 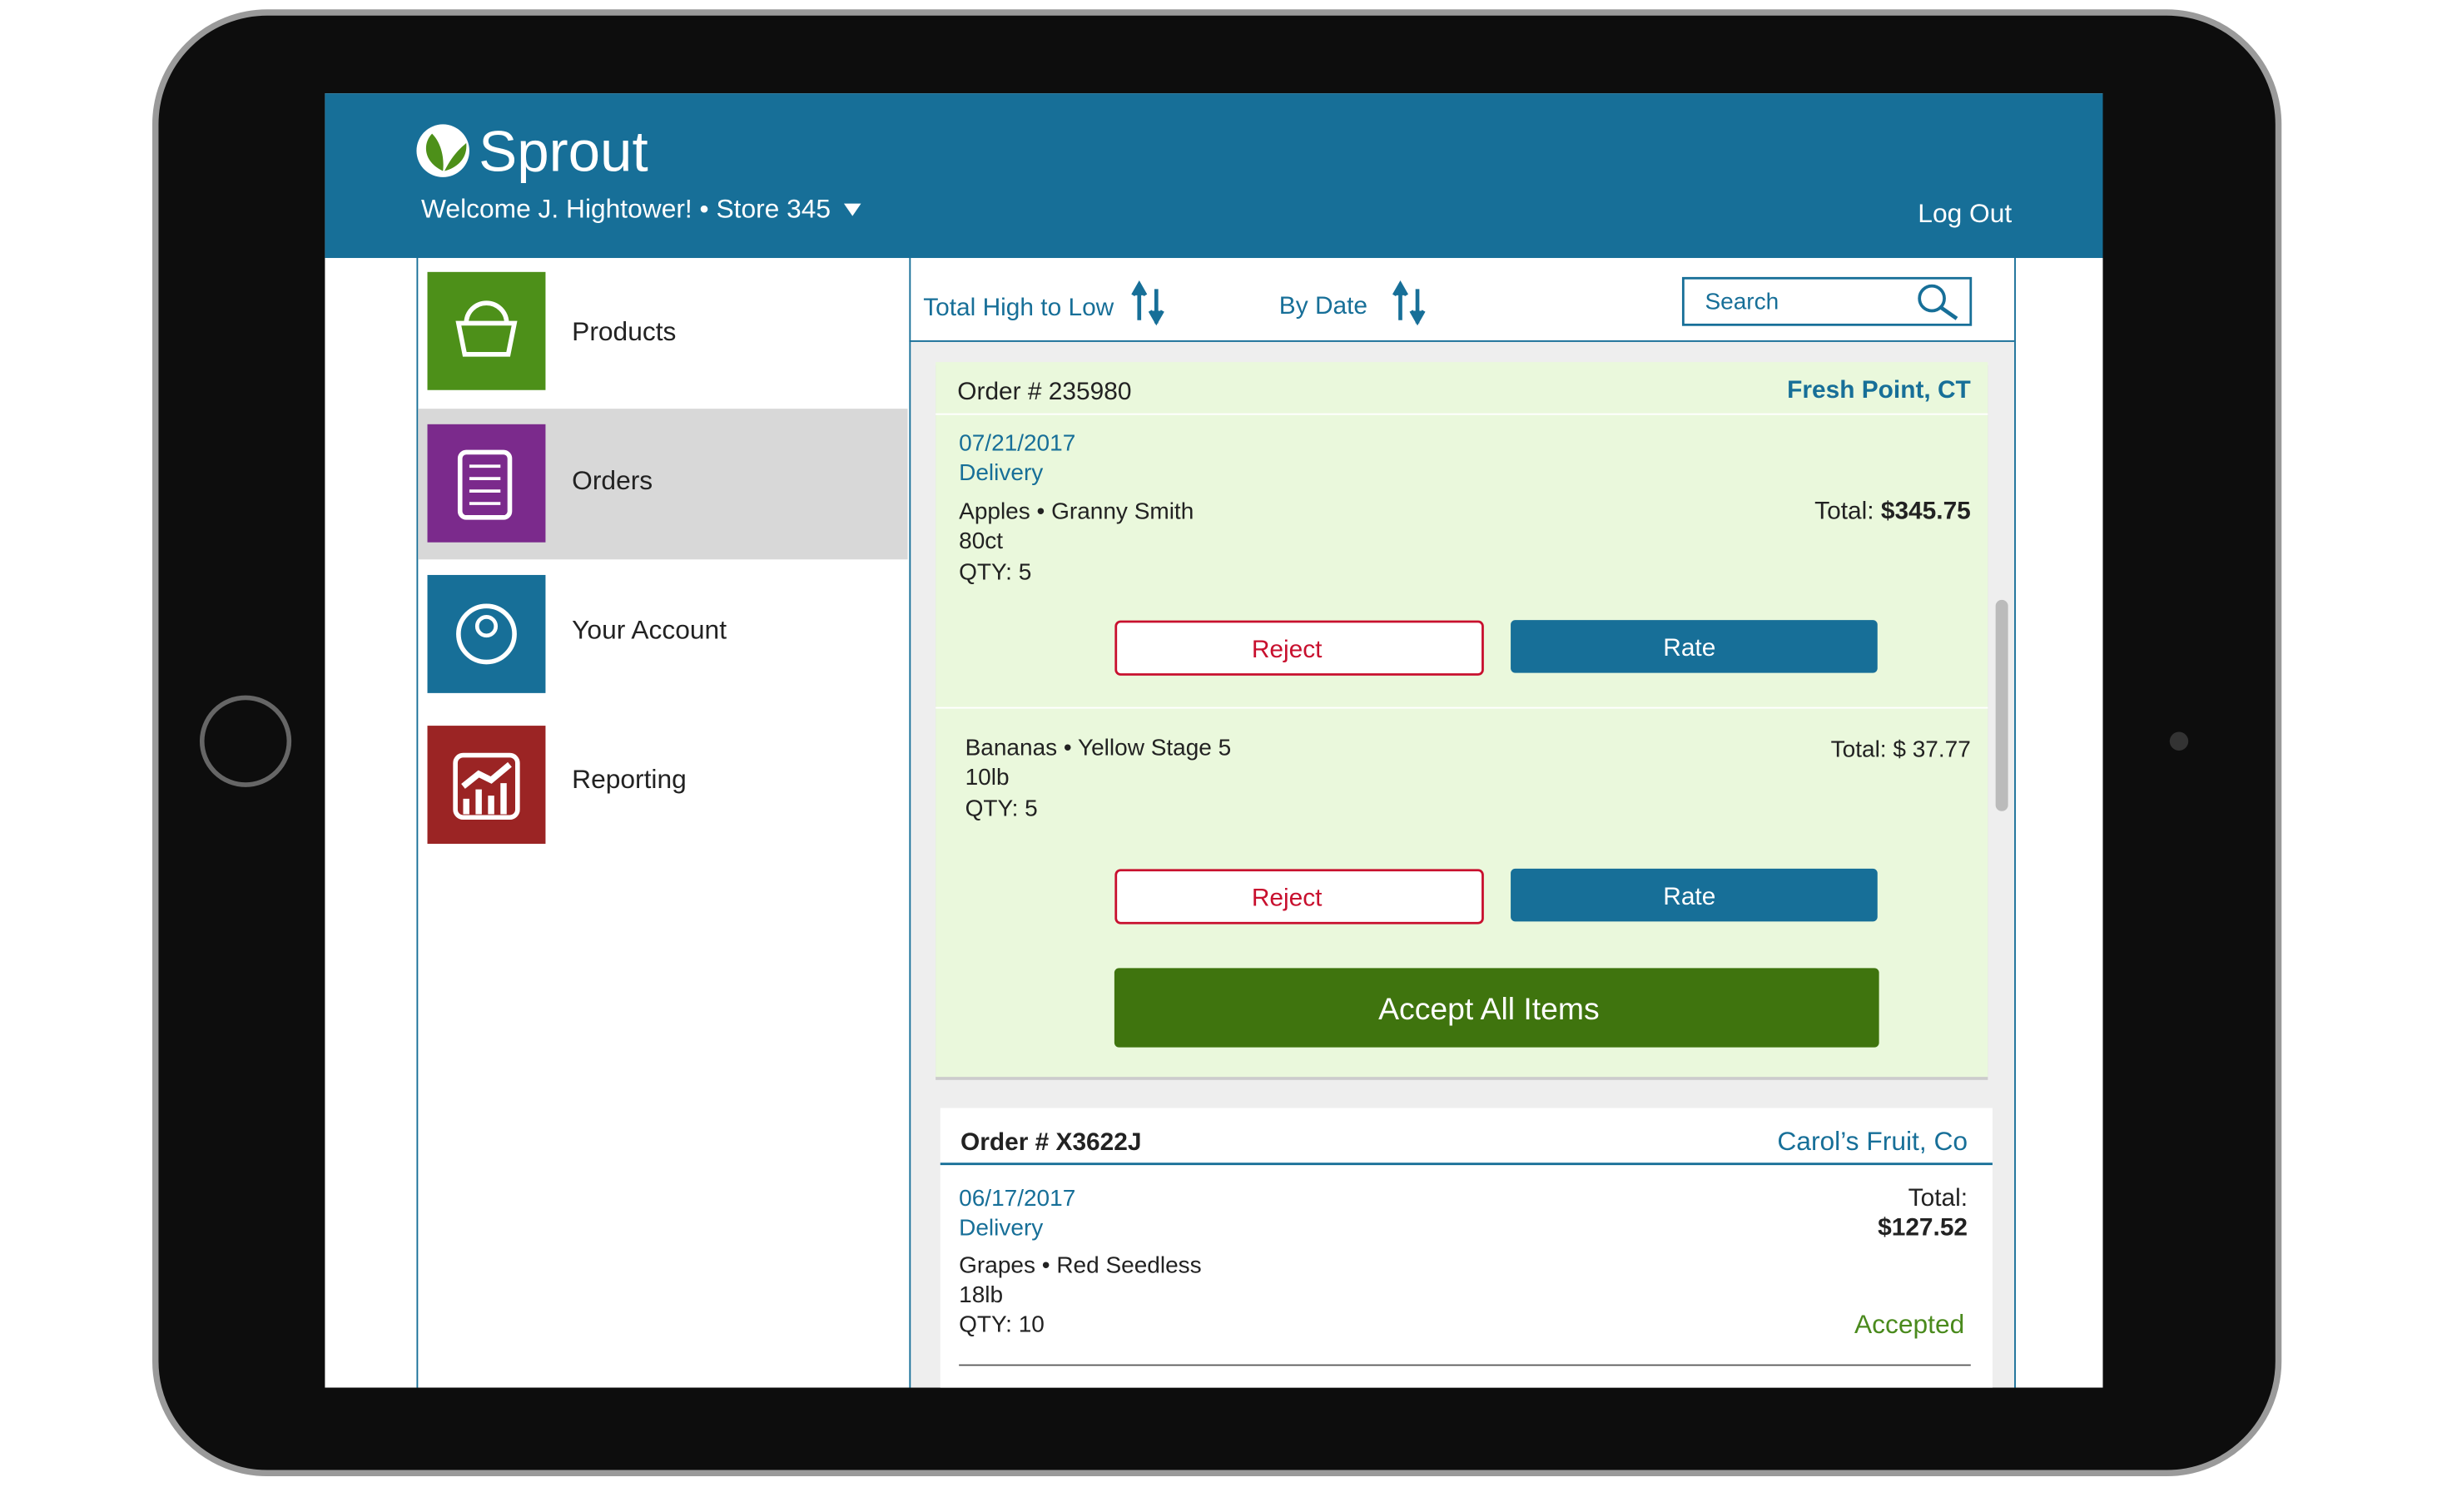 I want to click on order-date: 07/21/2017, so click(x=1017, y=443).